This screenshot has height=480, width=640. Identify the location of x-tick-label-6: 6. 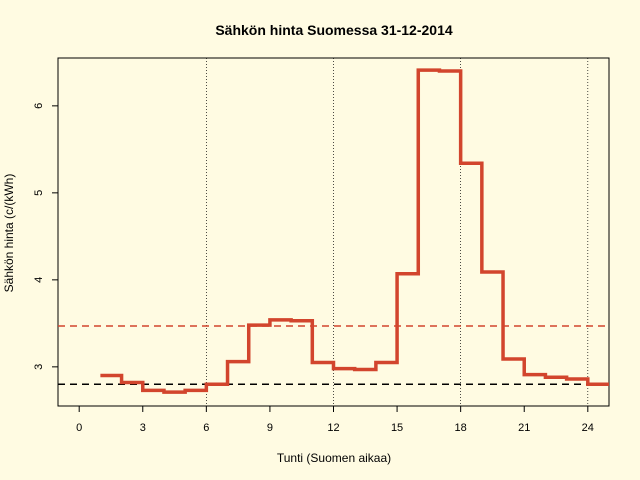
(206, 428).